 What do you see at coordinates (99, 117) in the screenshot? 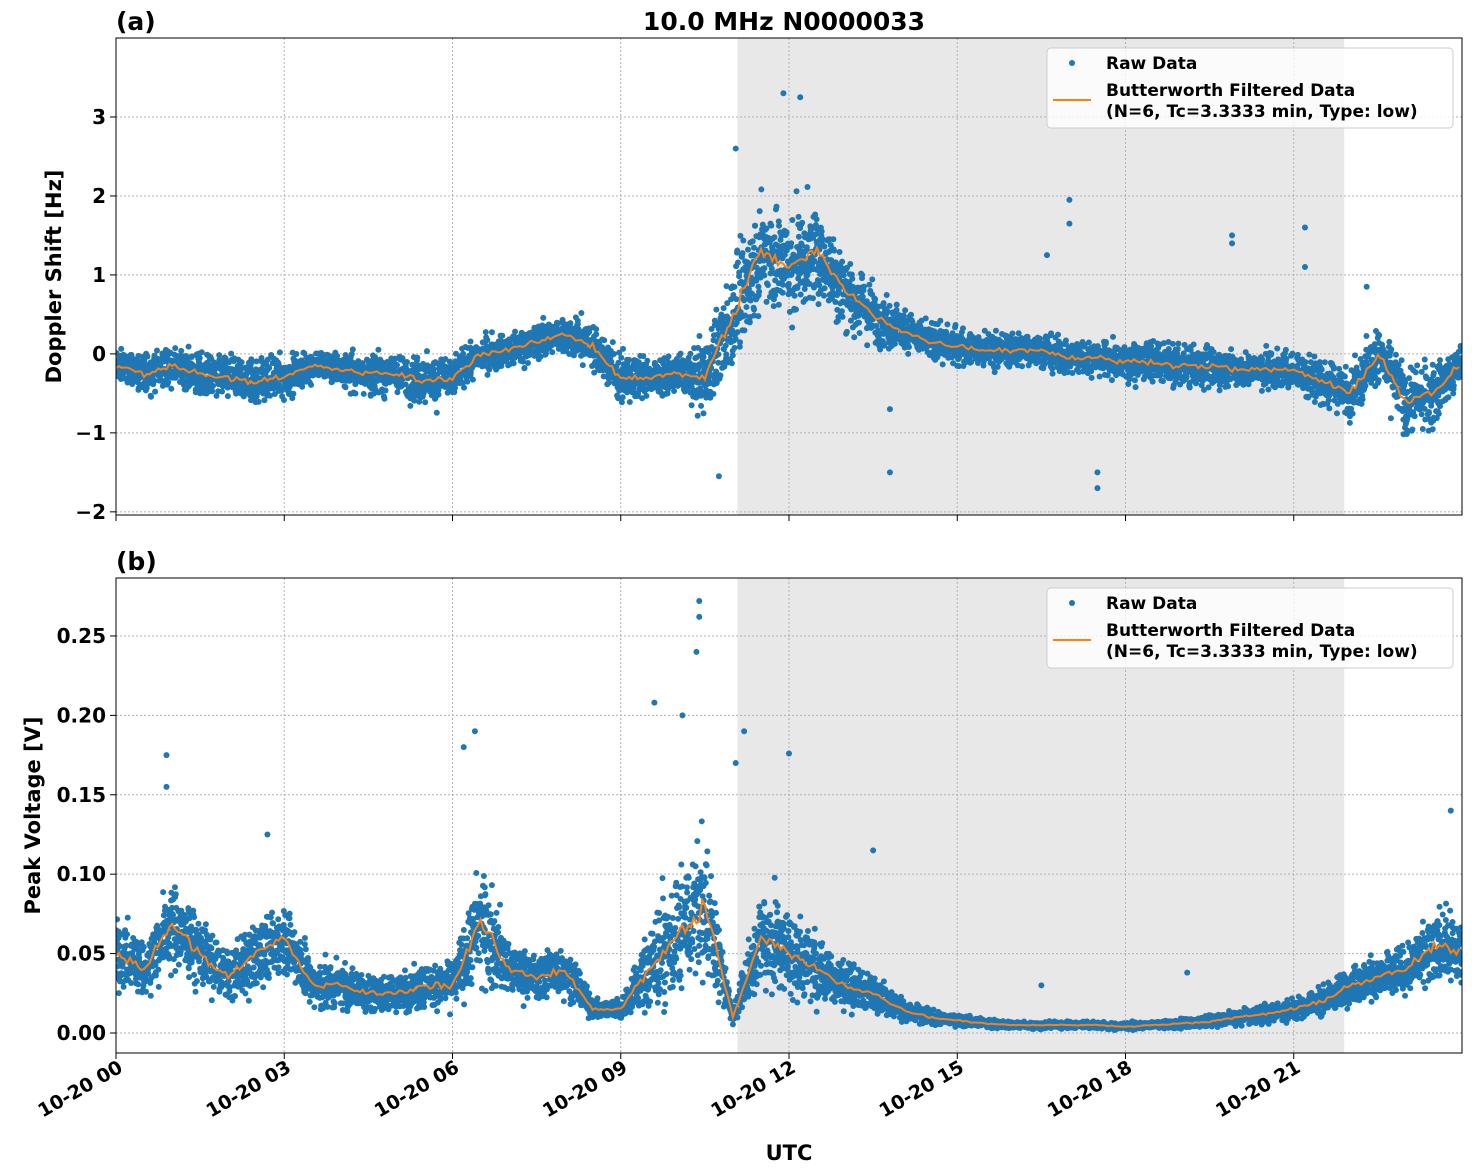
I see `y-tick-label: 3` at bounding box center [99, 117].